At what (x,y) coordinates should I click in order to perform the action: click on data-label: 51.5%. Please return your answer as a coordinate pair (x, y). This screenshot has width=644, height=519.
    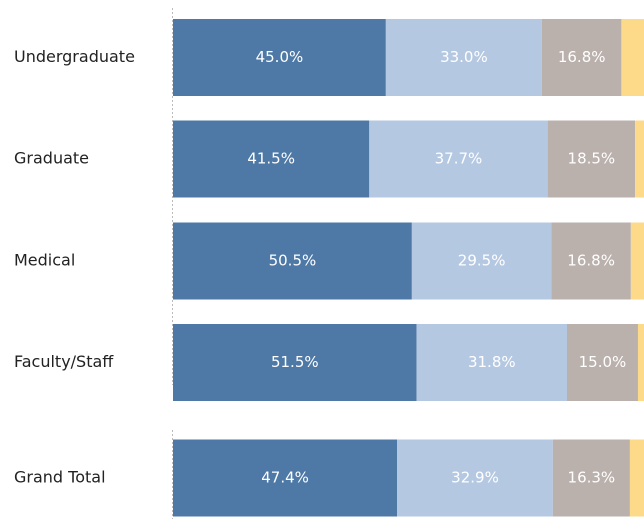
    Looking at the image, I should click on (295, 362).